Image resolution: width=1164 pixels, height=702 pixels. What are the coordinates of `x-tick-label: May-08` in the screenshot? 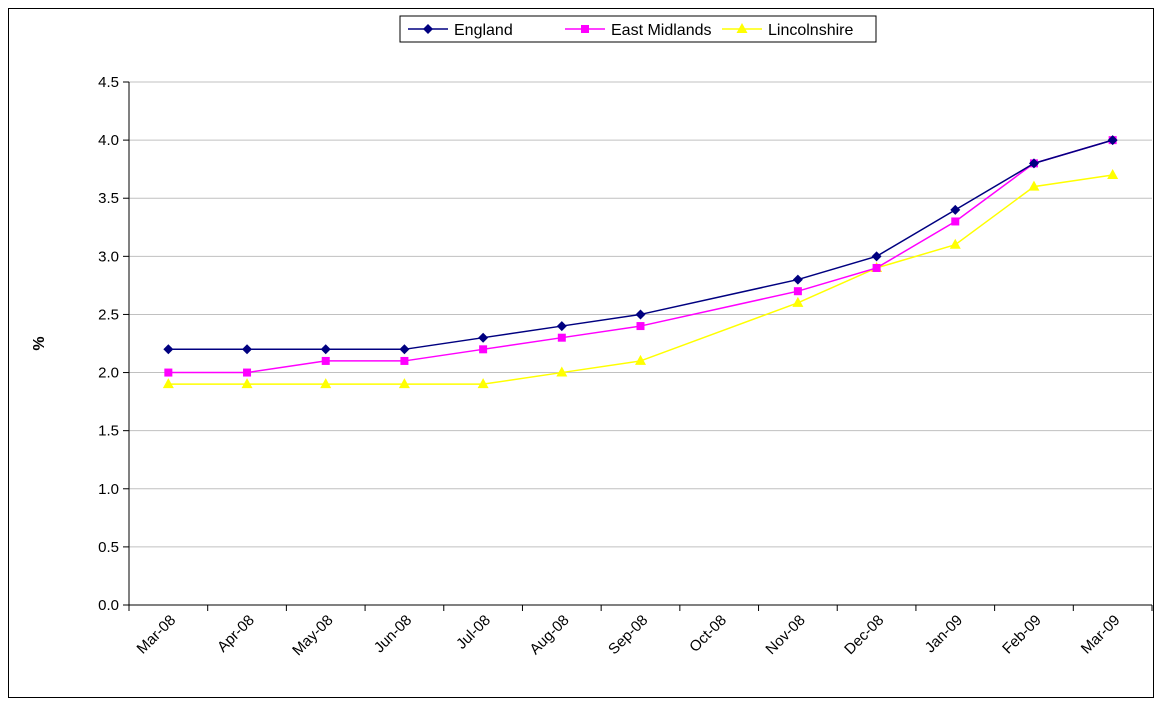 It's located at (312, 635).